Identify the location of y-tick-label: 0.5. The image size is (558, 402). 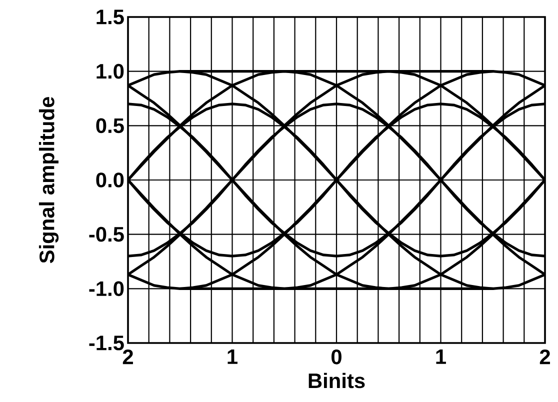
(110, 126).